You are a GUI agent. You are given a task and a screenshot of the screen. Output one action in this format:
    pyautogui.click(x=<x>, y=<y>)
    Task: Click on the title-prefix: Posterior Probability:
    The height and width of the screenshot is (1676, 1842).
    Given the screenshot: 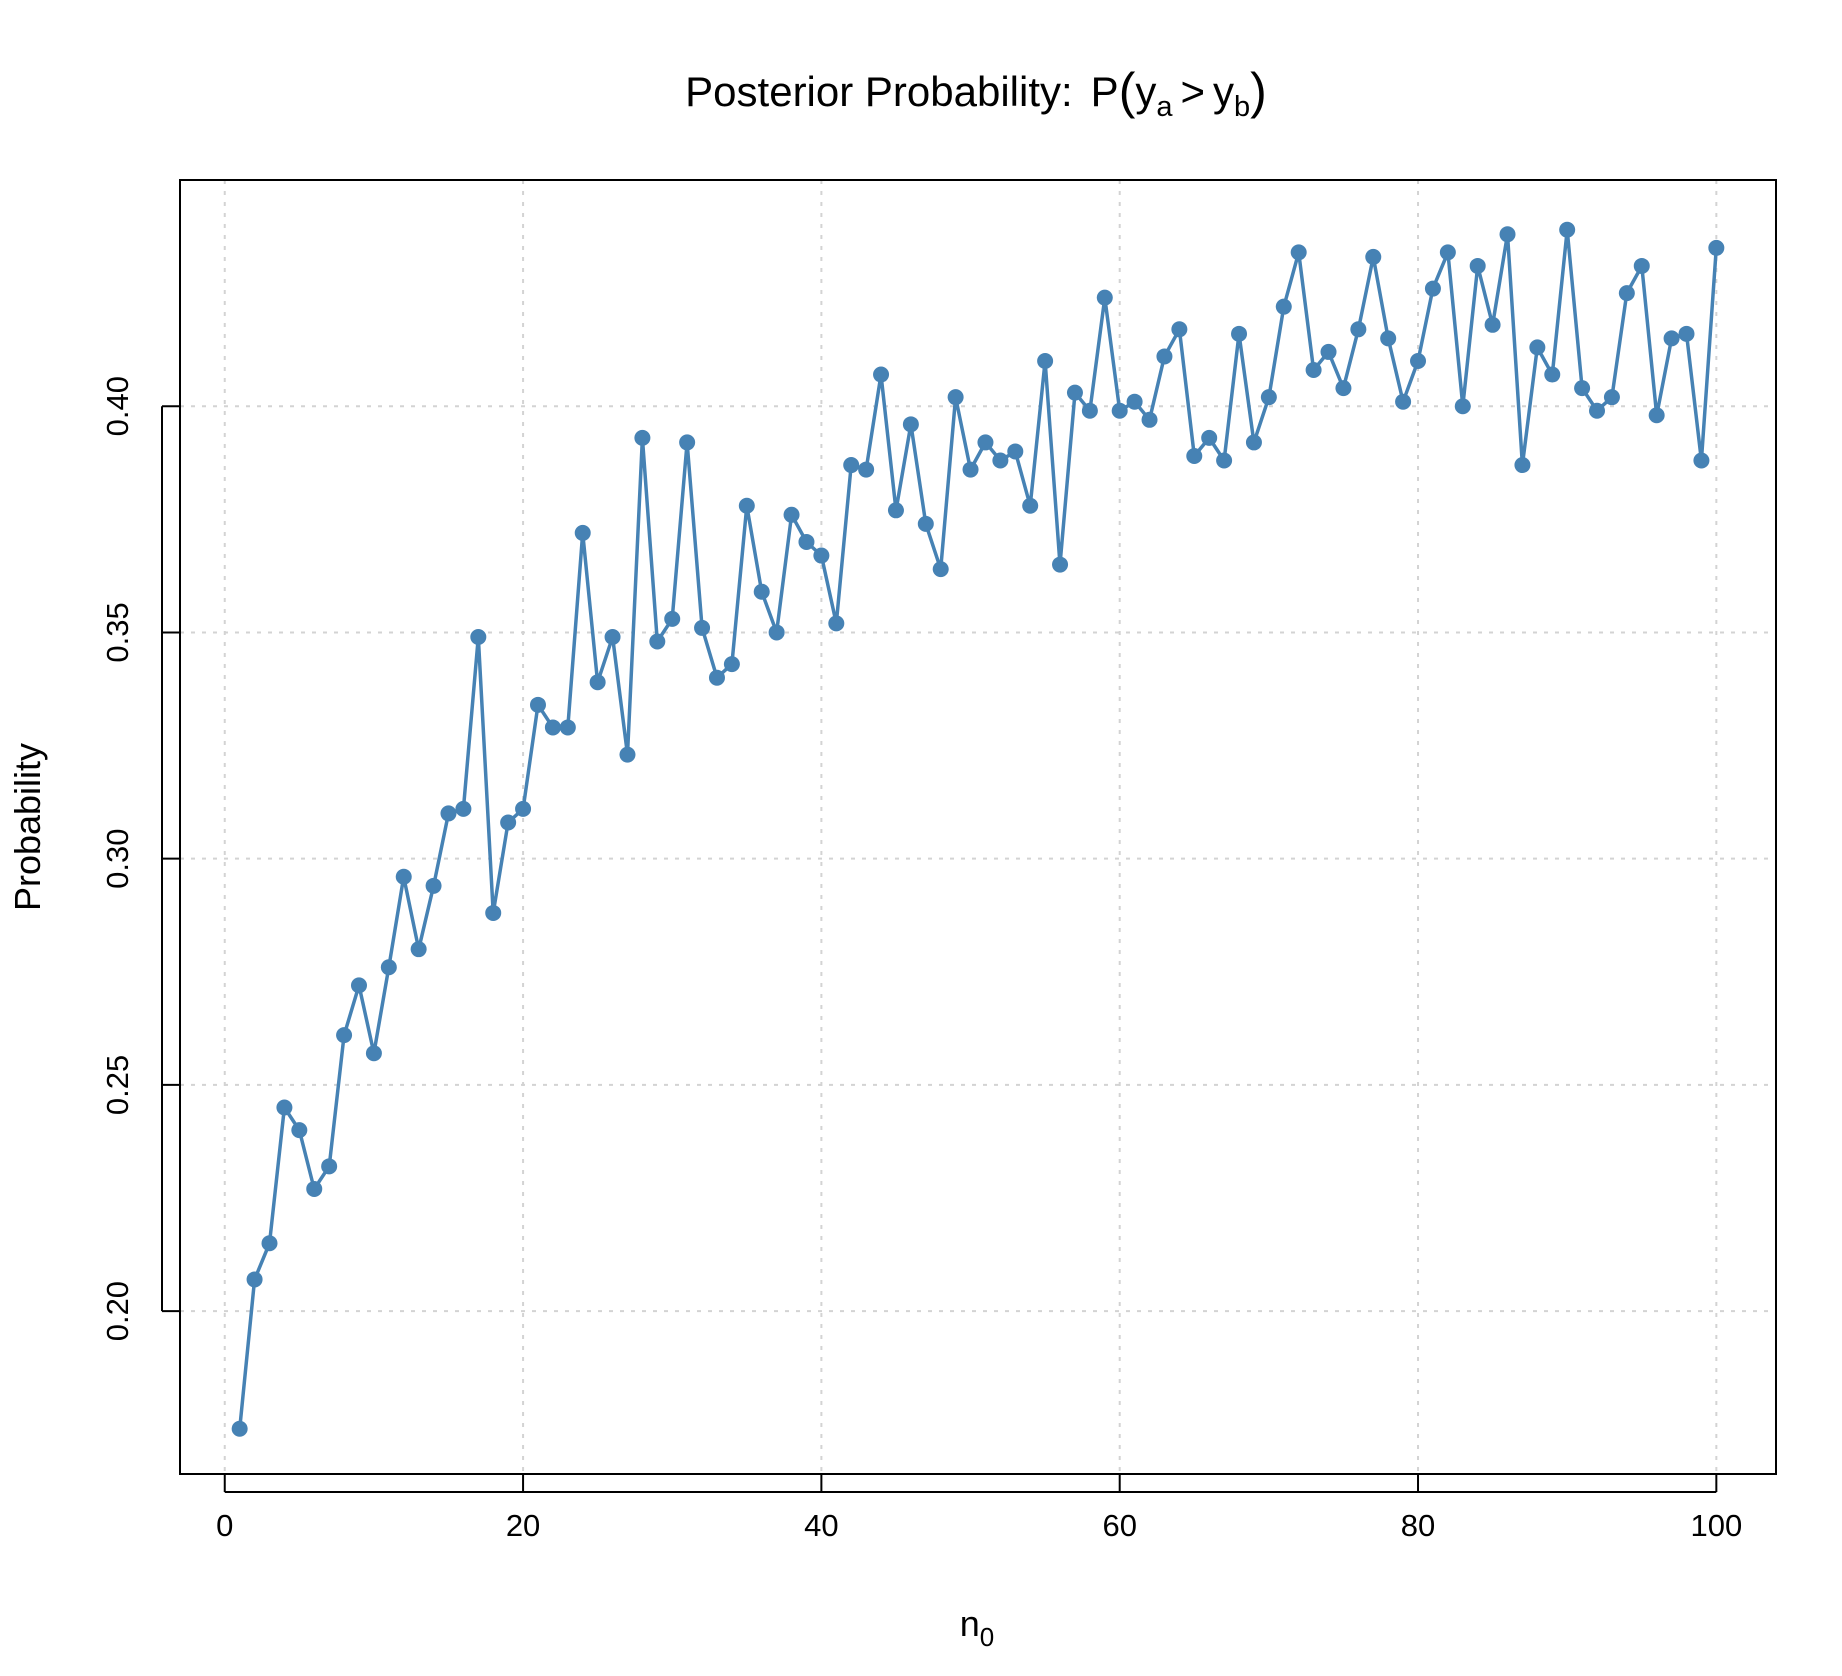 What is the action you would take?
    pyautogui.click(x=879, y=91)
    